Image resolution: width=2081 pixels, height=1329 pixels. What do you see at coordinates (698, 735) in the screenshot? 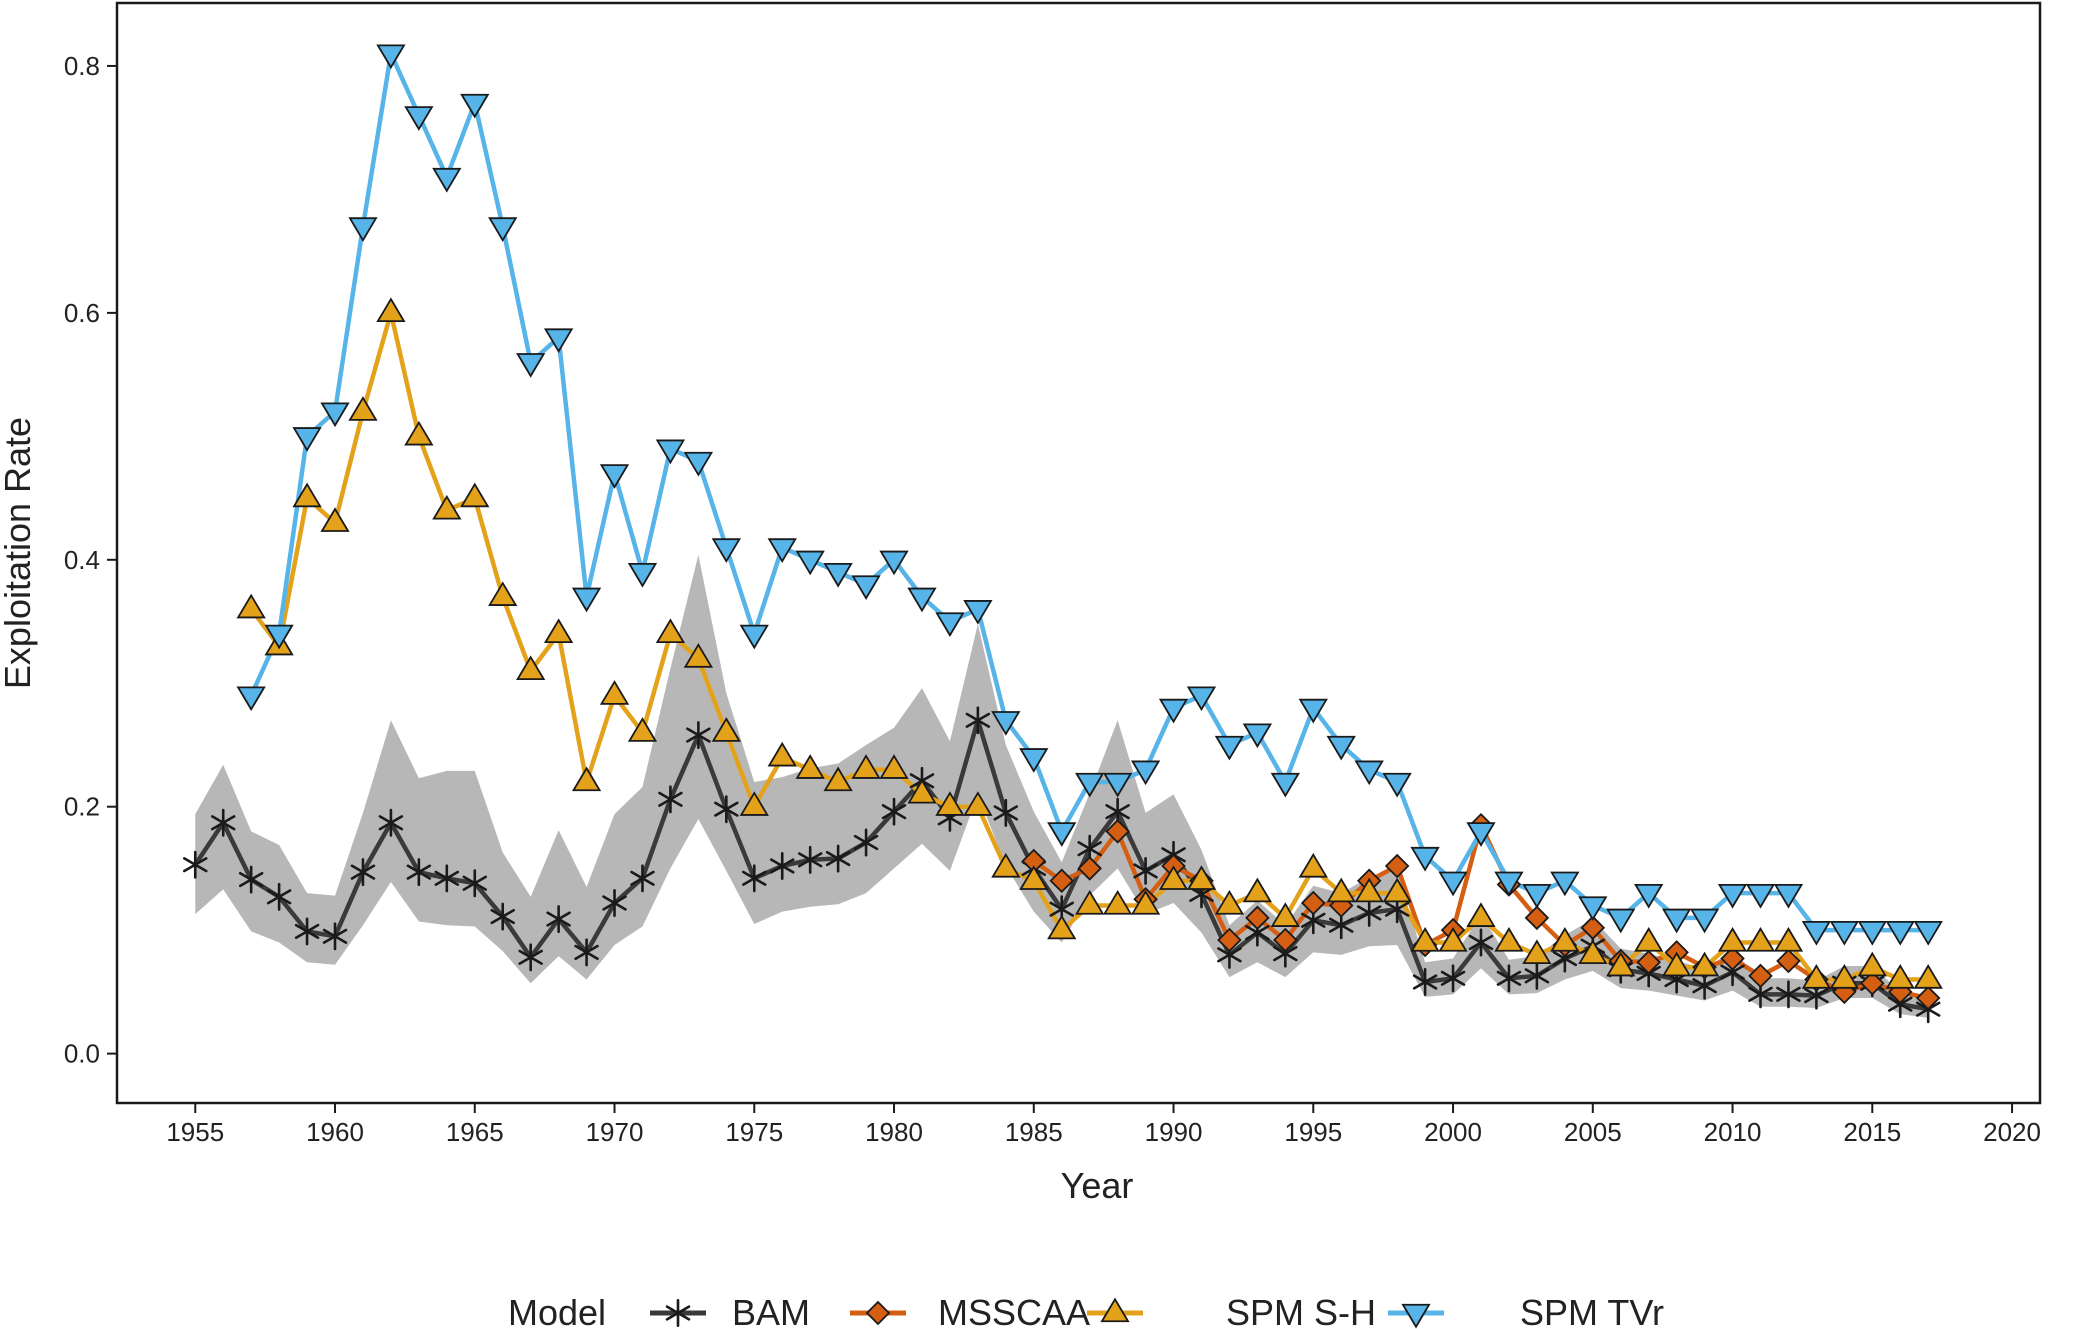
I see `point-bam-1973` at bounding box center [698, 735].